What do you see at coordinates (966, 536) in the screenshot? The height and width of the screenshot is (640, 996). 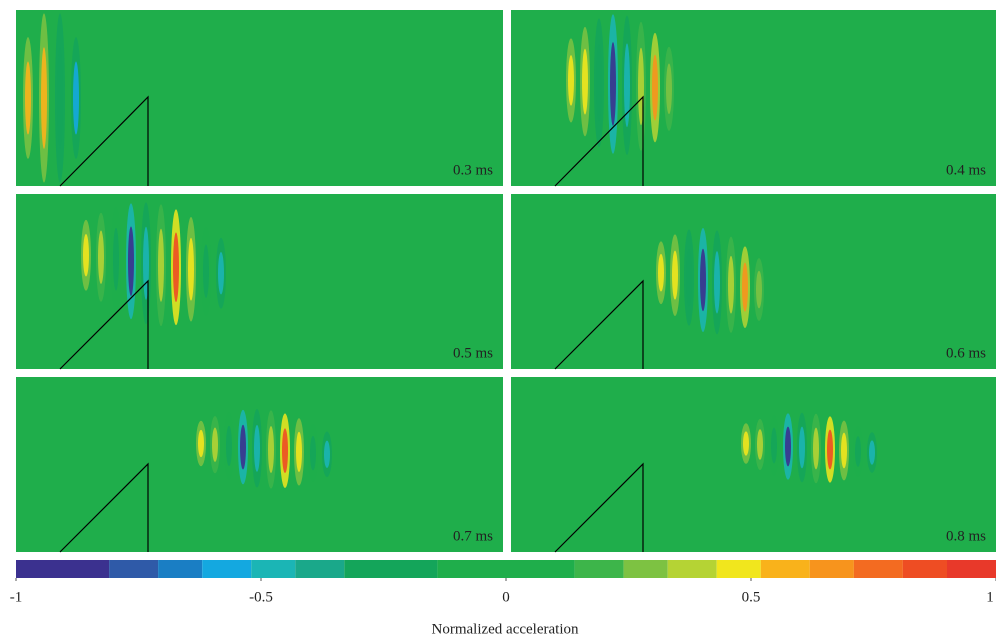 I see `time-label: 0.8 ms` at bounding box center [966, 536].